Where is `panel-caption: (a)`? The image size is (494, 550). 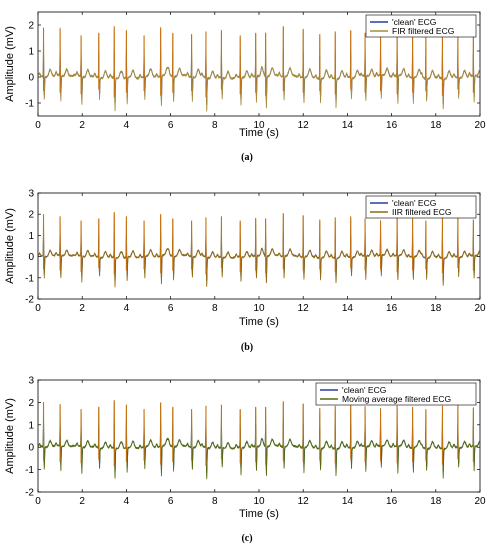
panel-caption: (a) is located at coordinates (247, 157).